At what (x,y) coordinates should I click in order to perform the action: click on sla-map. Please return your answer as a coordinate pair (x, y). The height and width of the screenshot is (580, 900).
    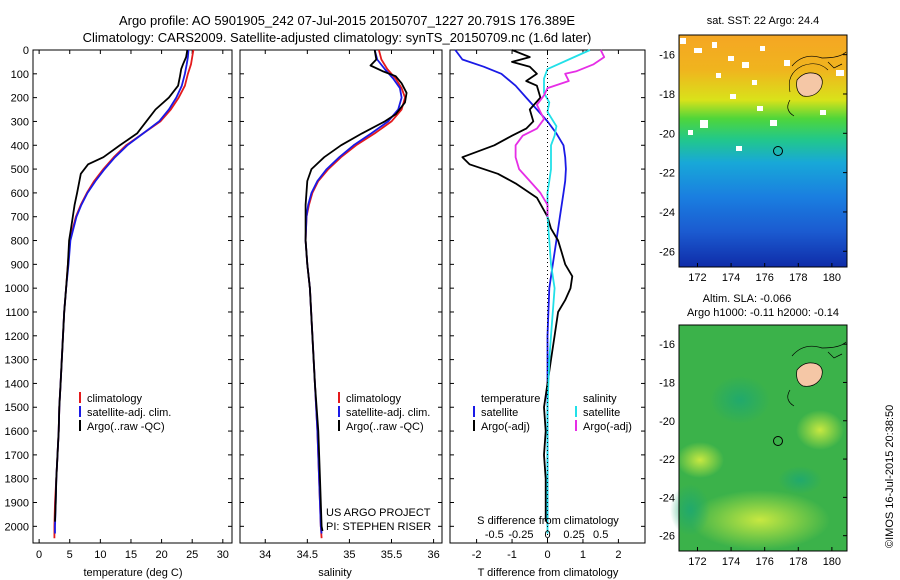
    Looking at the image, I should click on (759, 438).